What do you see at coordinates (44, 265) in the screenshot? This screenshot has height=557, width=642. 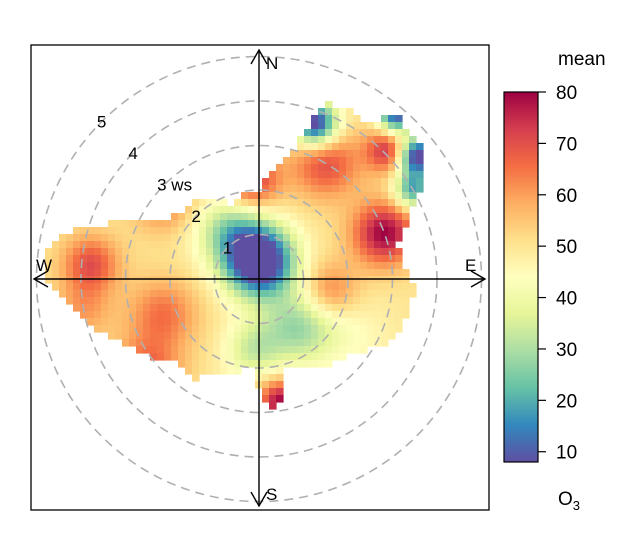 I see `west-label: W` at bounding box center [44, 265].